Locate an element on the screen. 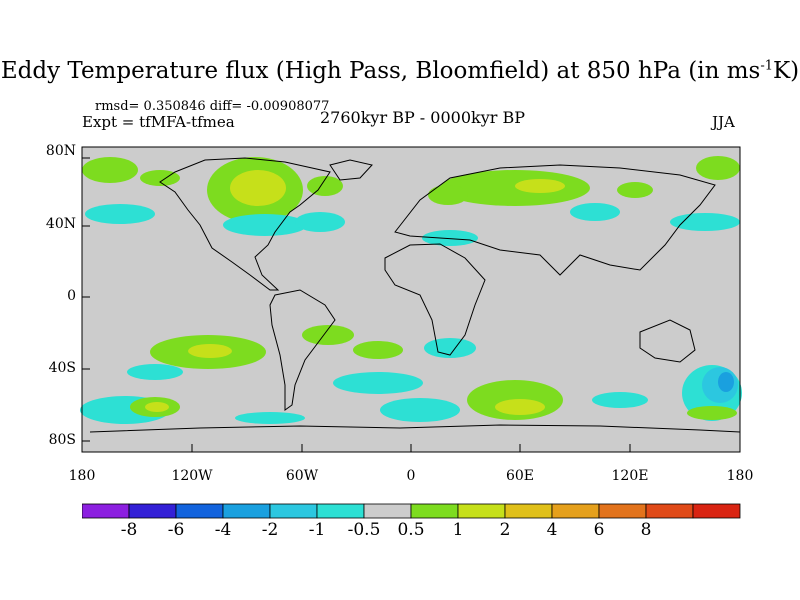 This screenshot has height=600, width=800. colorbar is located at coordinates (411, 511).